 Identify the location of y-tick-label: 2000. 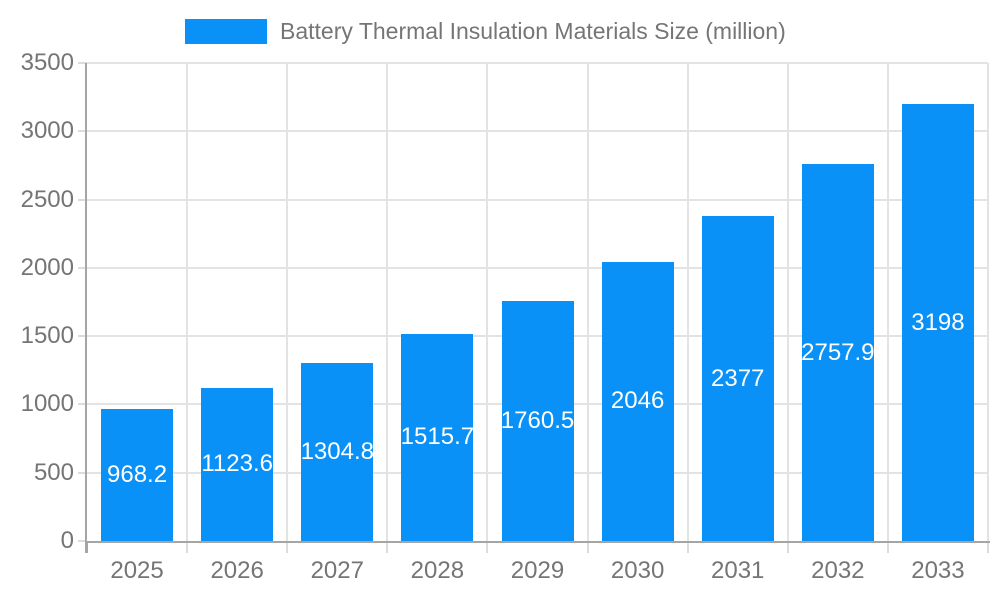
(47, 267).